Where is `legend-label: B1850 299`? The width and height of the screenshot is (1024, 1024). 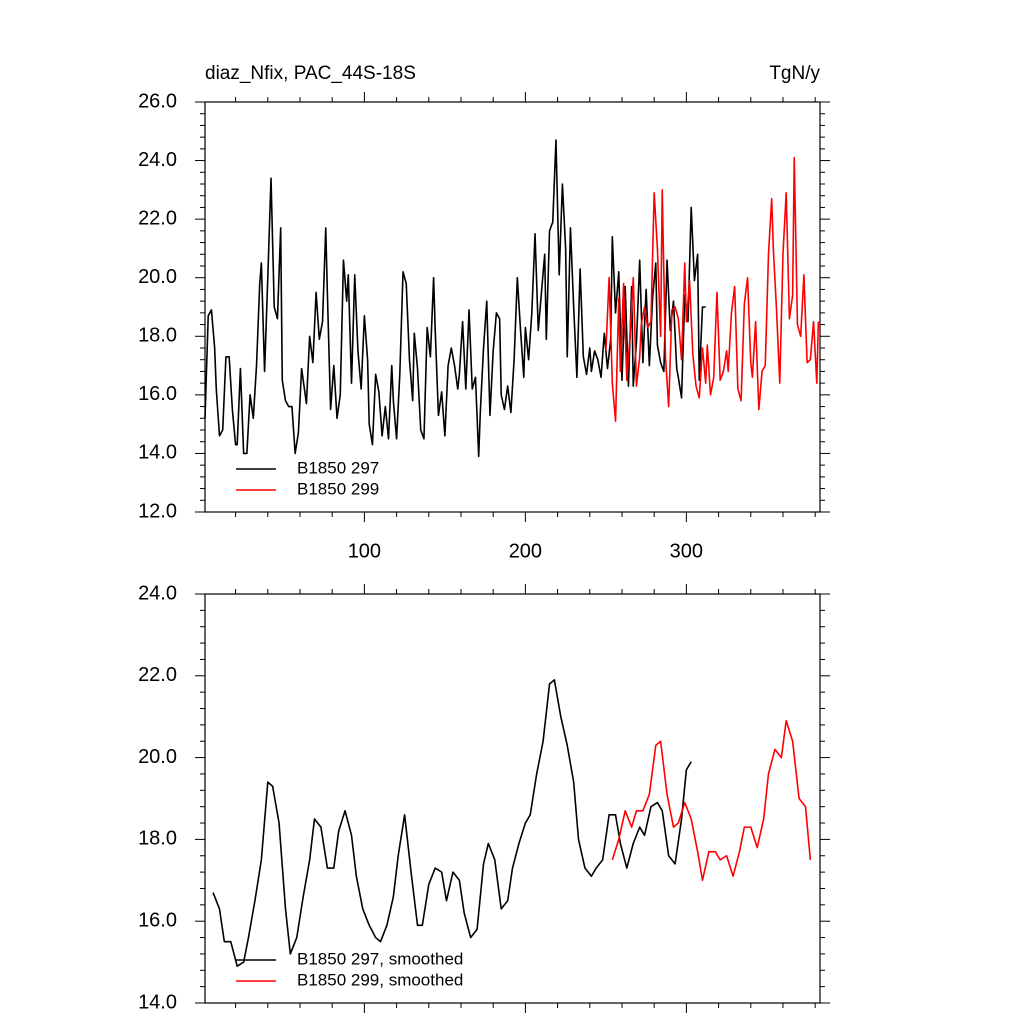 legend-label: B1850 299 is located at coordinates (338, 488).